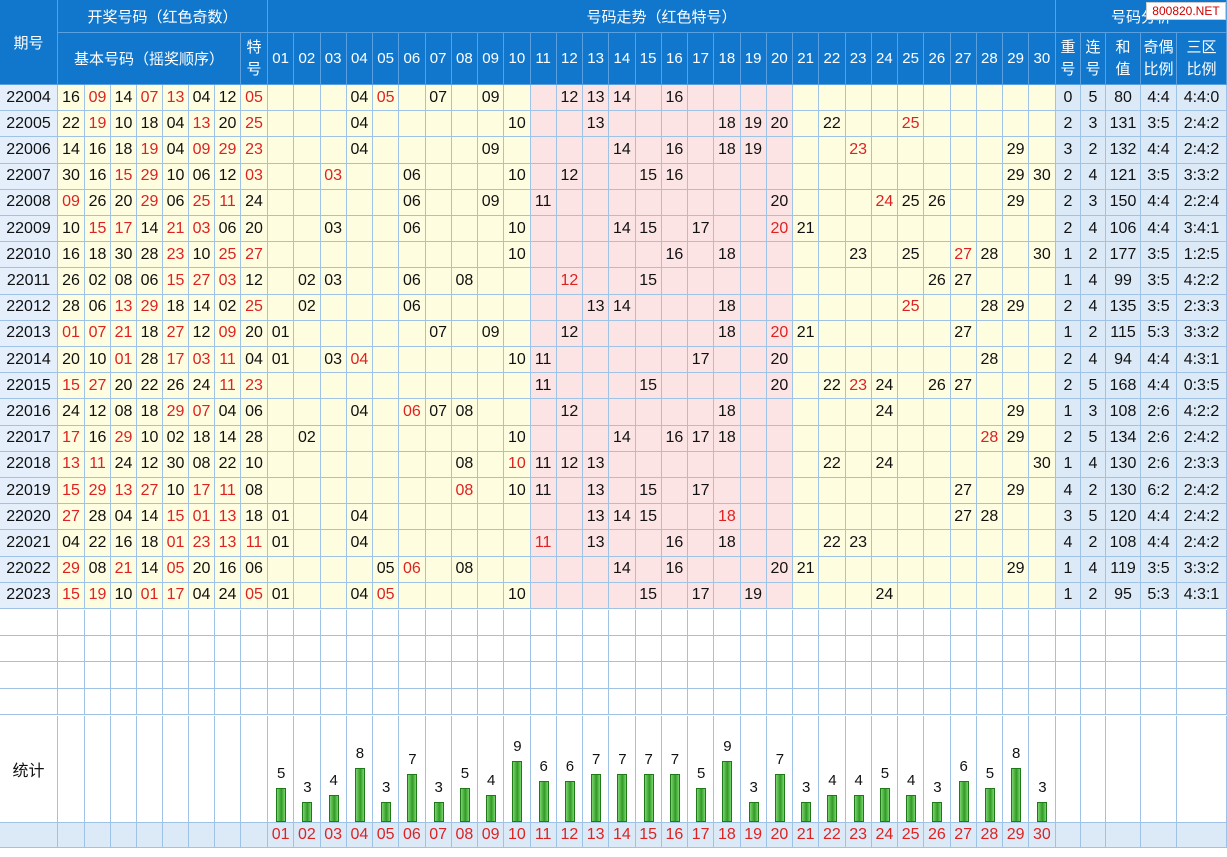 The height and width of the screenshot is (857, 1227). Describe the element at coordinates (990, 773) in the screenshot. I see `count-label-28: 5` at that location.